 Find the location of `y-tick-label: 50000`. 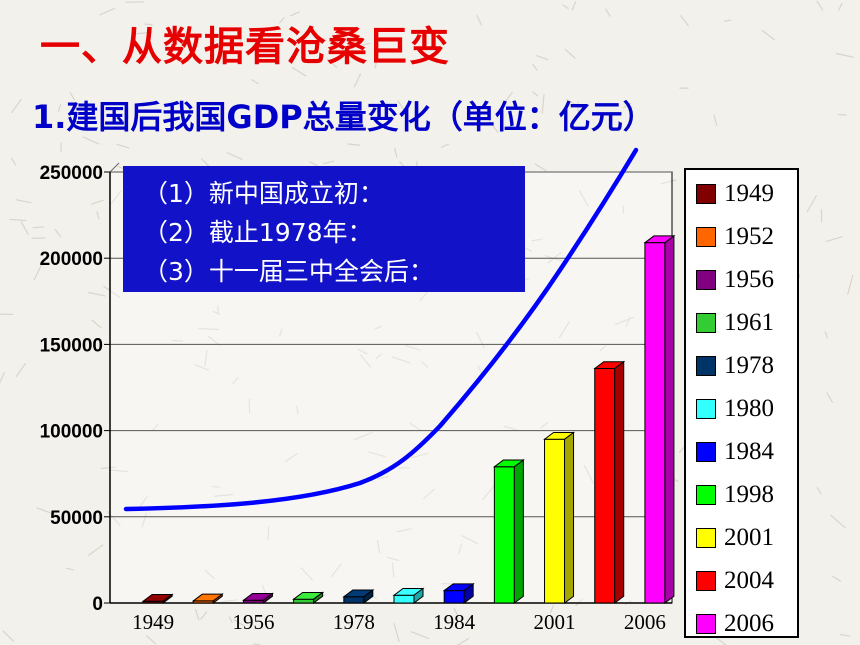

y-tick-label: 50000 is located at coordinates (76, 518).